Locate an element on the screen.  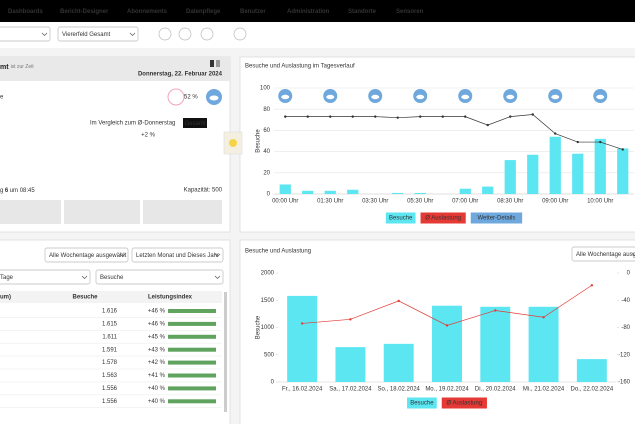
scrollbar is located at coordinates (225, 352).